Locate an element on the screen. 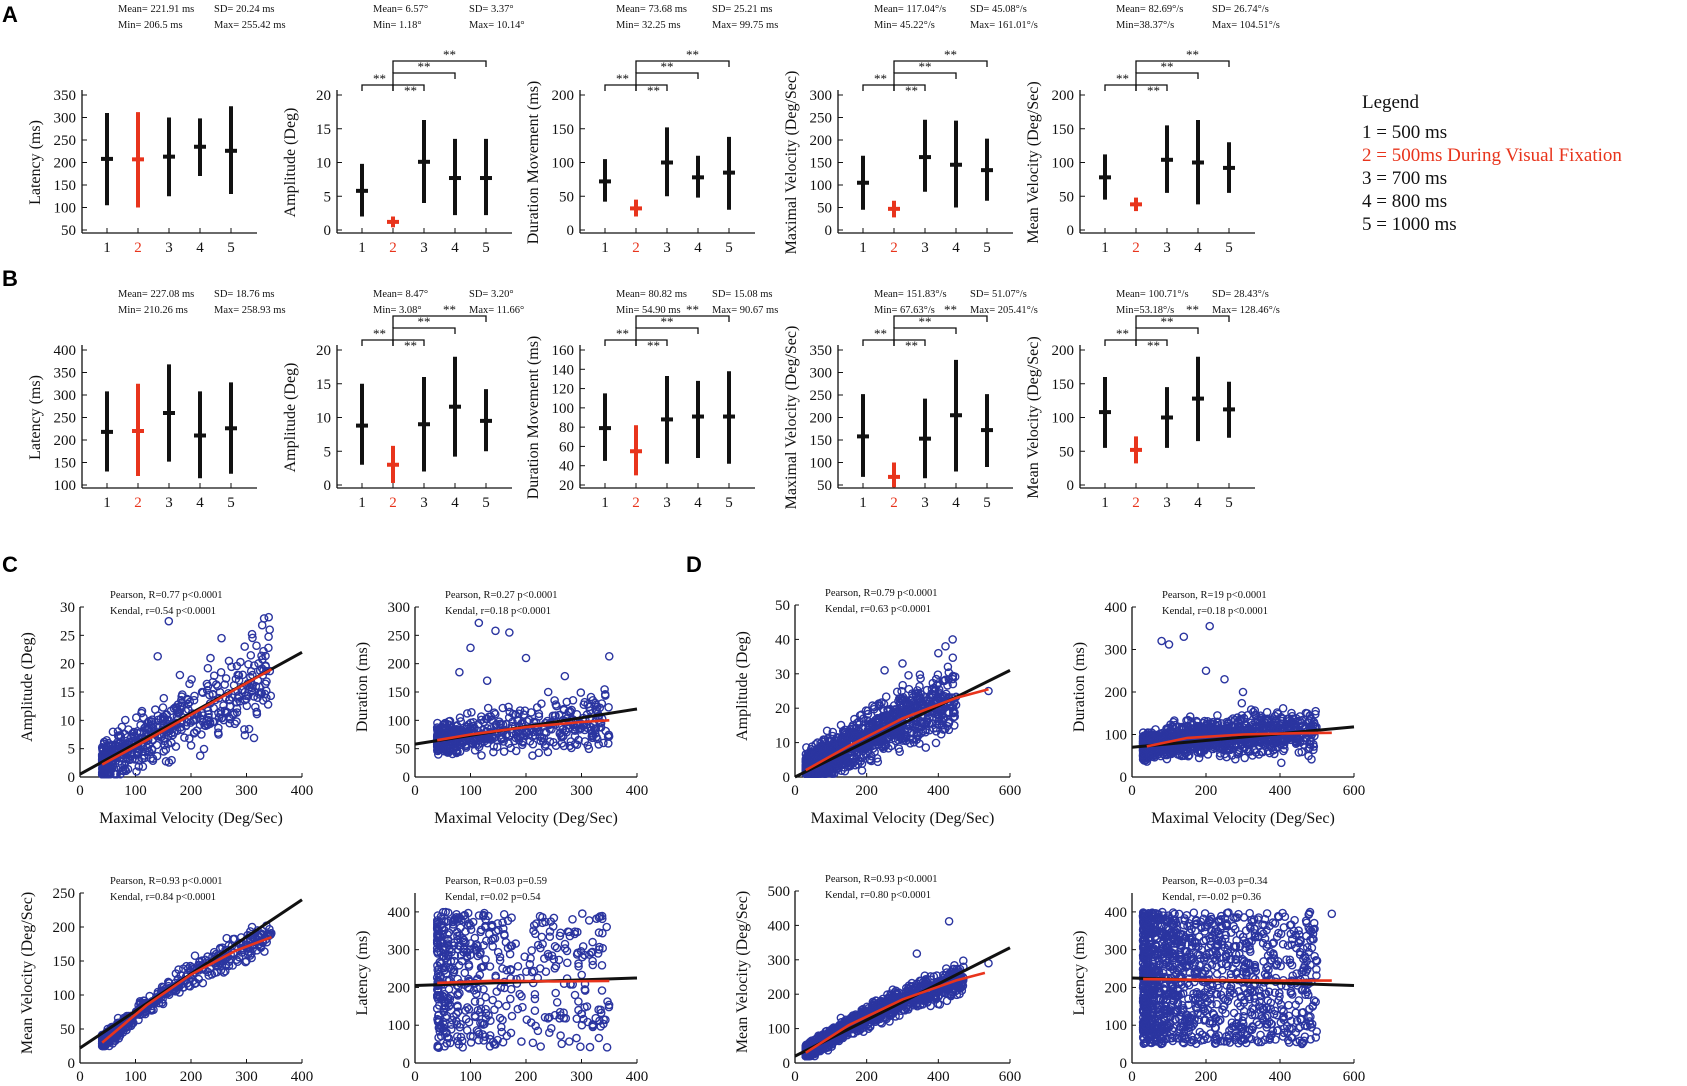 The height and width of the screenshot is (1086, 1687). panel-label-a: A is located at coordinates (10, 14).